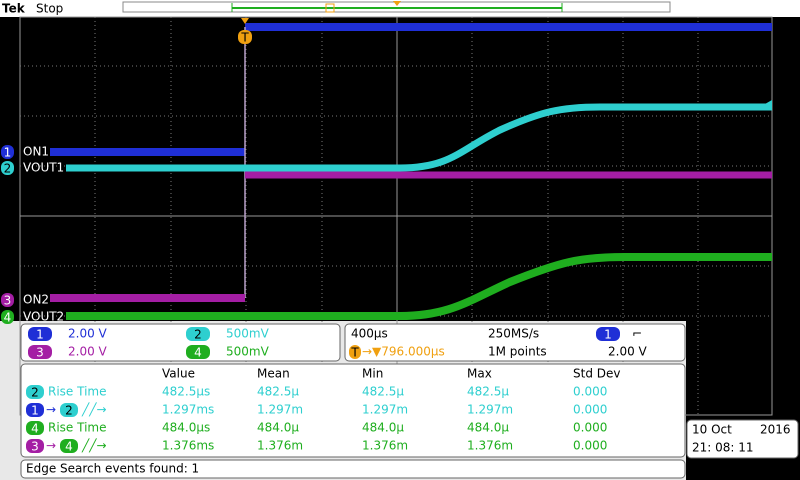  Describe the element at coordinates (768, 104) in the screenshot. I see `level-marker` at that location.